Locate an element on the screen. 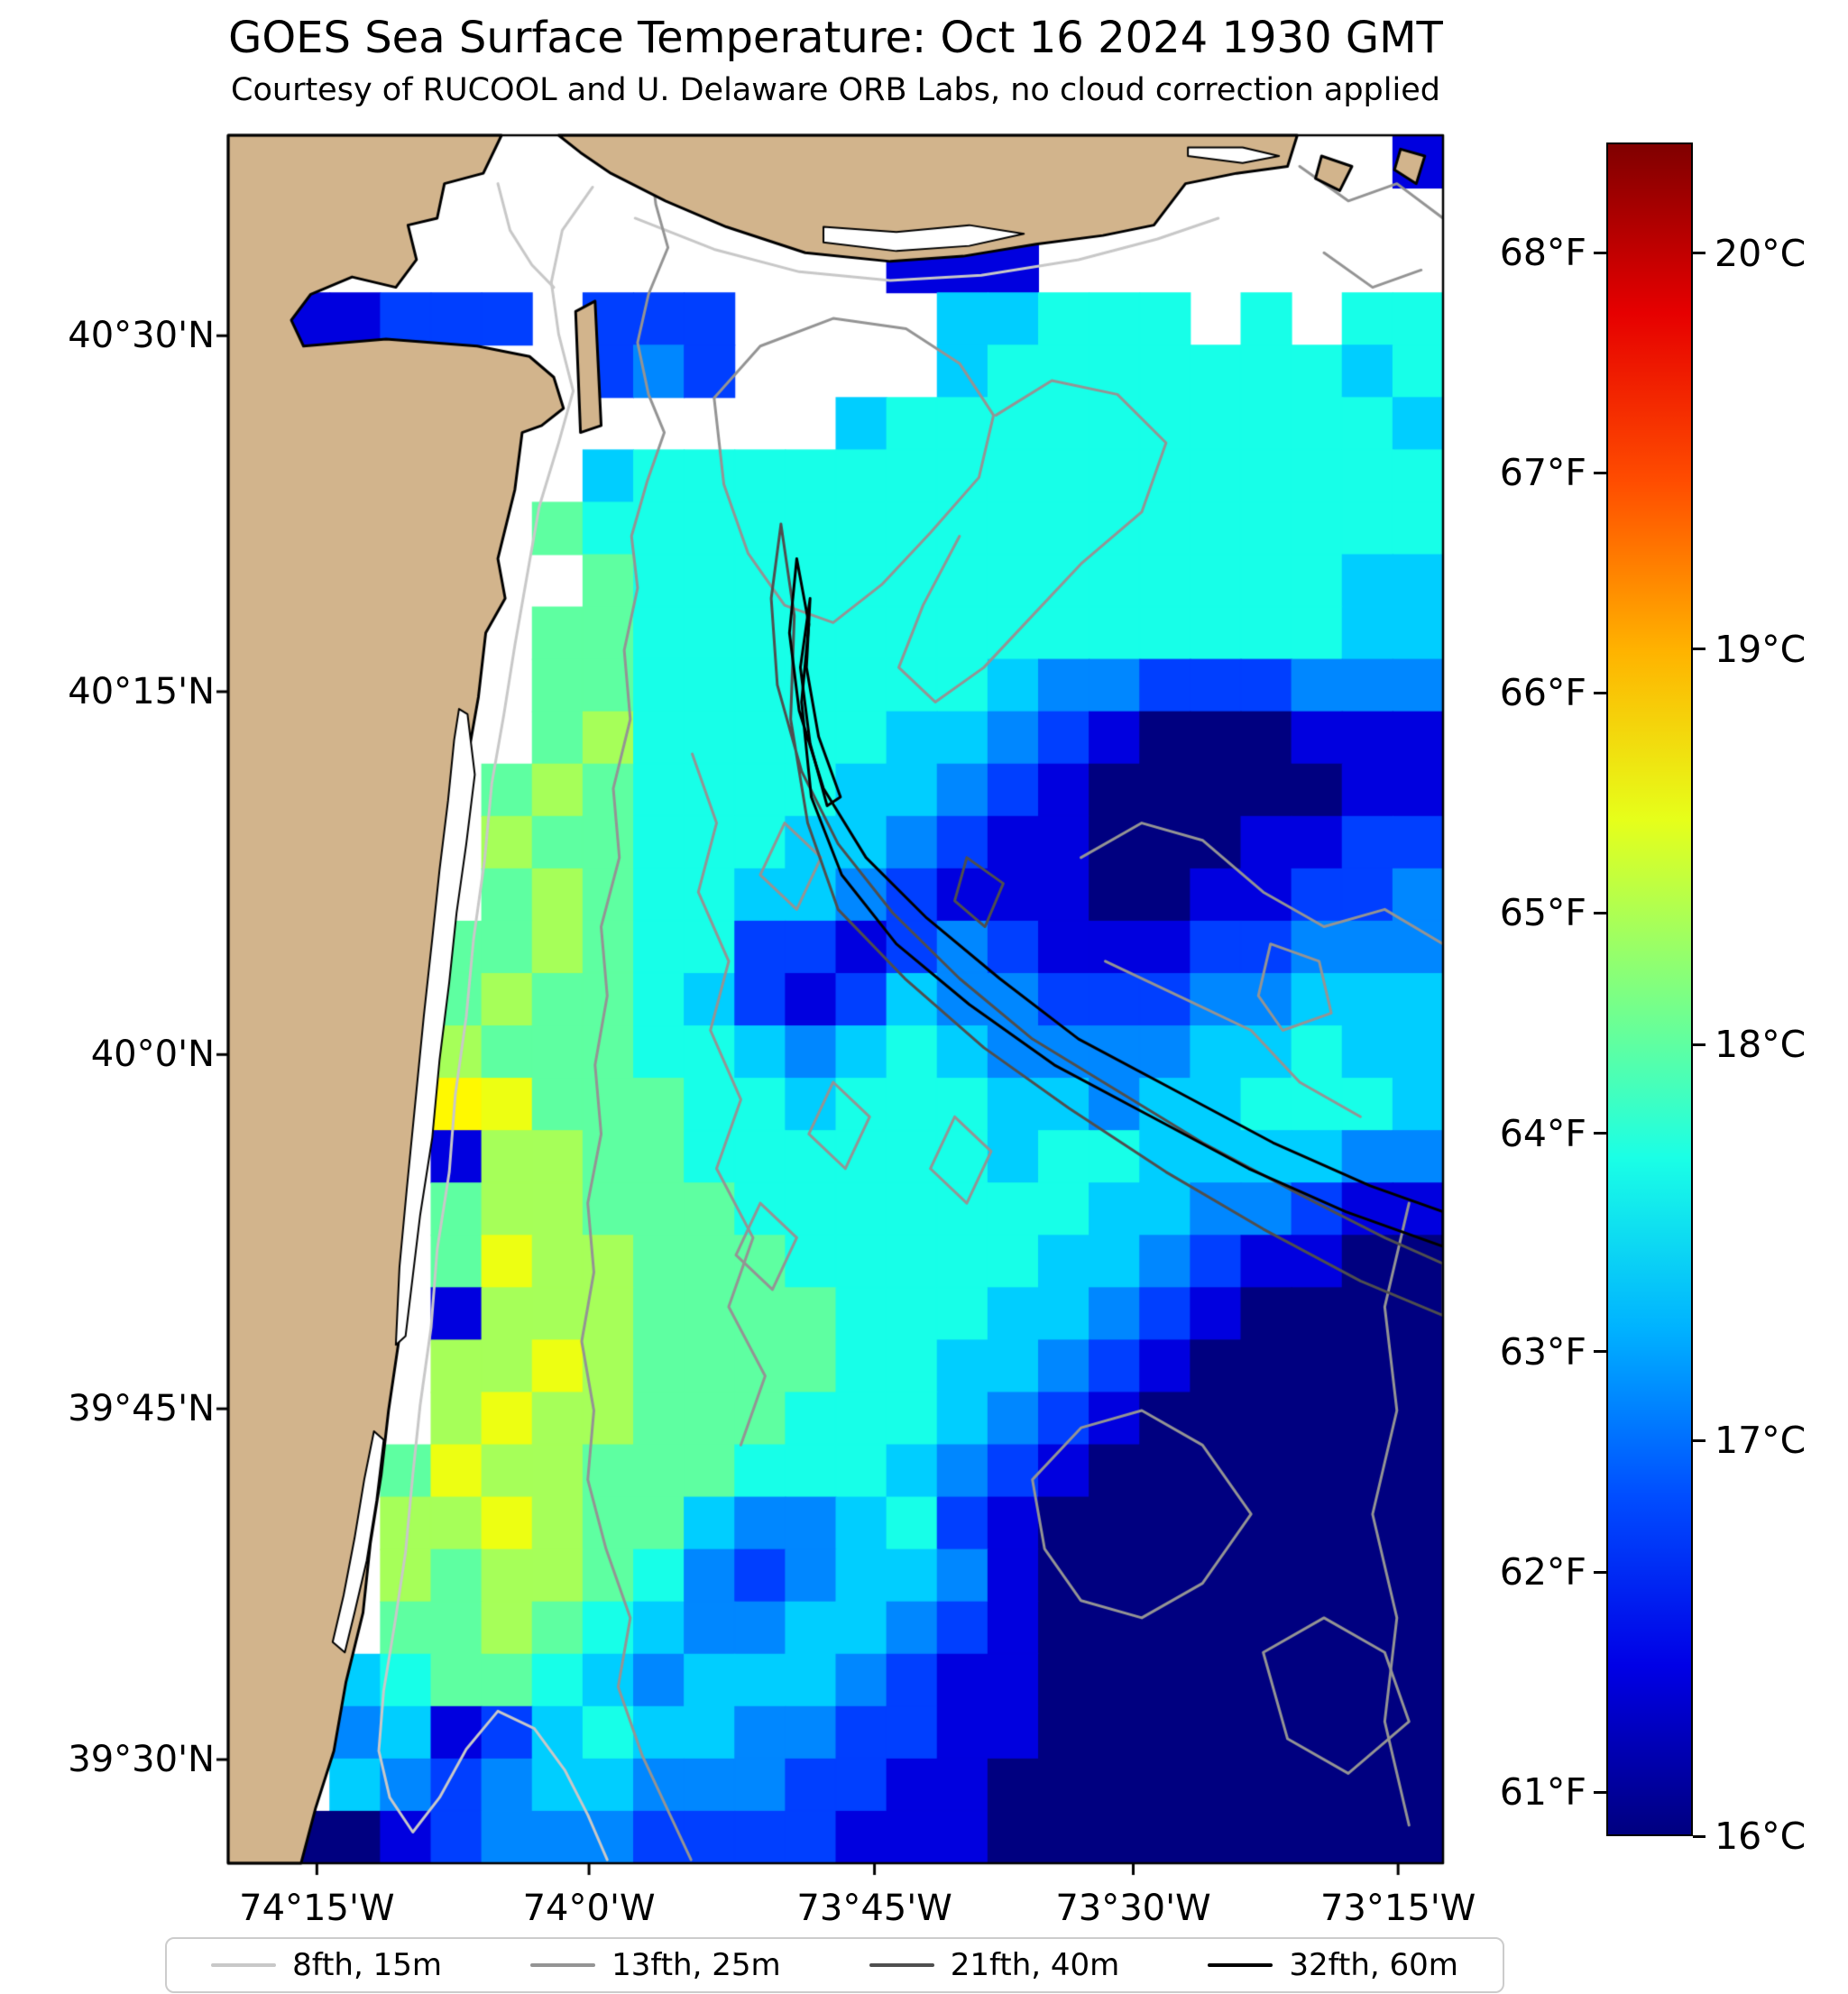 This screenshot has width=1848, height=1994. legend-item: 32fth, 60m is located at coordinates (1333, 1965).